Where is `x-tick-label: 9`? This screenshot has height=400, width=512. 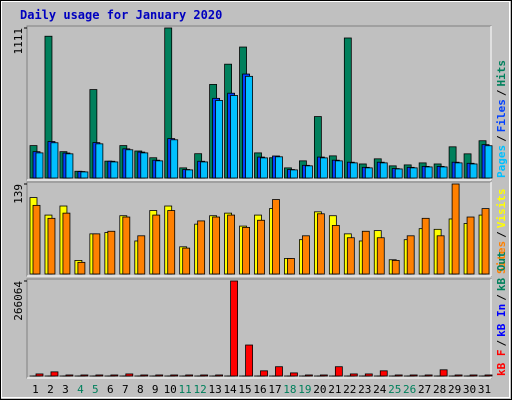
x-tick-label: 9 is located at coordinates (155, 389).